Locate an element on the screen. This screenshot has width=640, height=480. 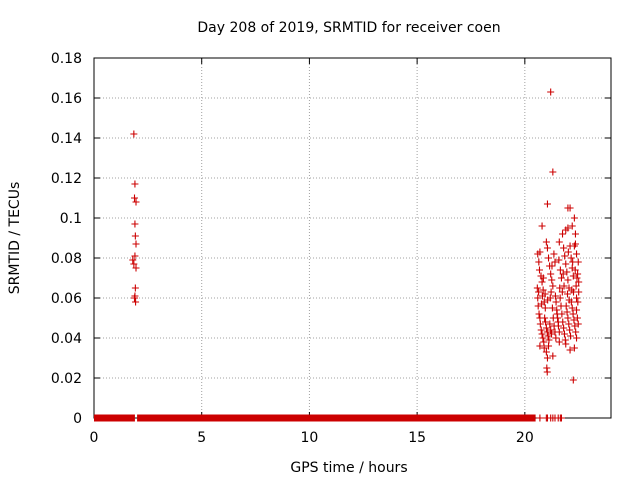
baseline-point is located at coordinates (540, 418).